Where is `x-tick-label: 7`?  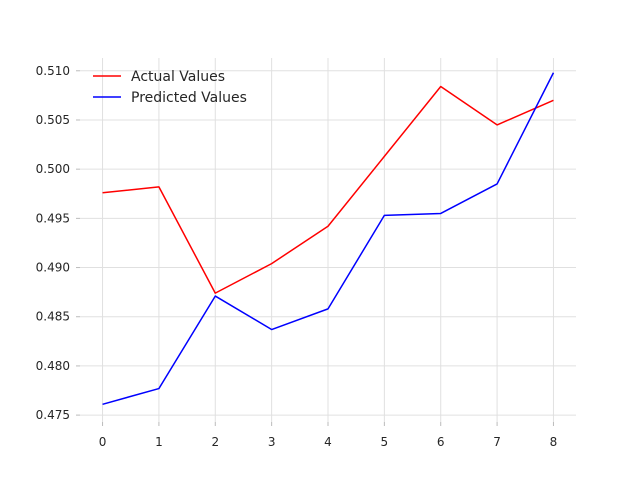
x-tick-label: 7 is located at coordinates (497, 442).